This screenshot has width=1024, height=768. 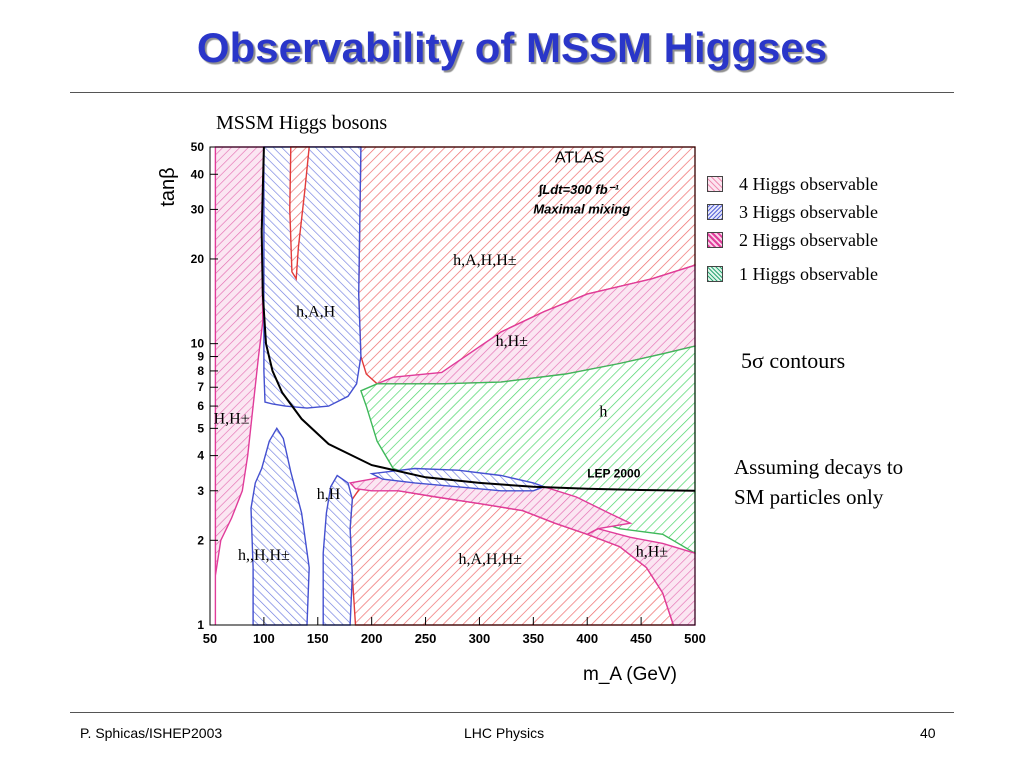 What do you see at coordinates (198, 174) in the screenshot?
I see `y-tick-label: 40` at bounding box center [198, 174].